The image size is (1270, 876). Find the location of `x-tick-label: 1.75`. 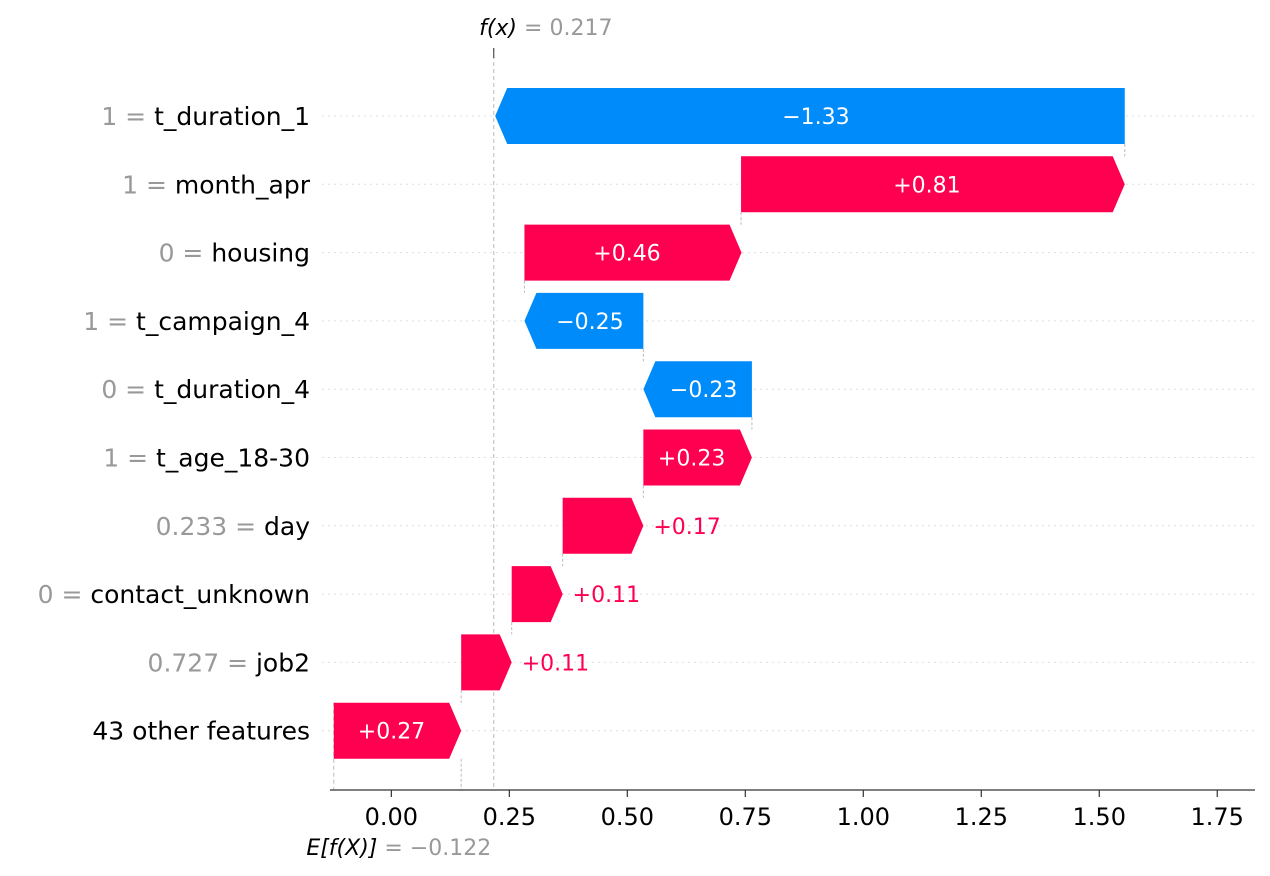

x-tick-label: 1.75 is located at coordinates (1217, 817).